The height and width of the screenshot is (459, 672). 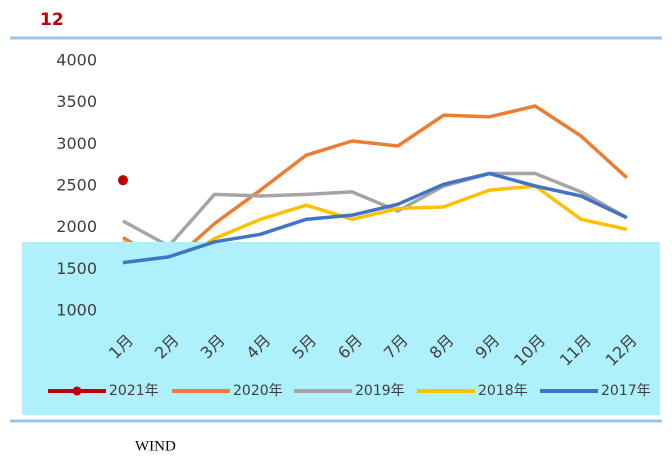 What do you see at coordinates (76, 310) in the screenshot?
I see `y-tick-label: 1000` at bounding box center [76, 310].